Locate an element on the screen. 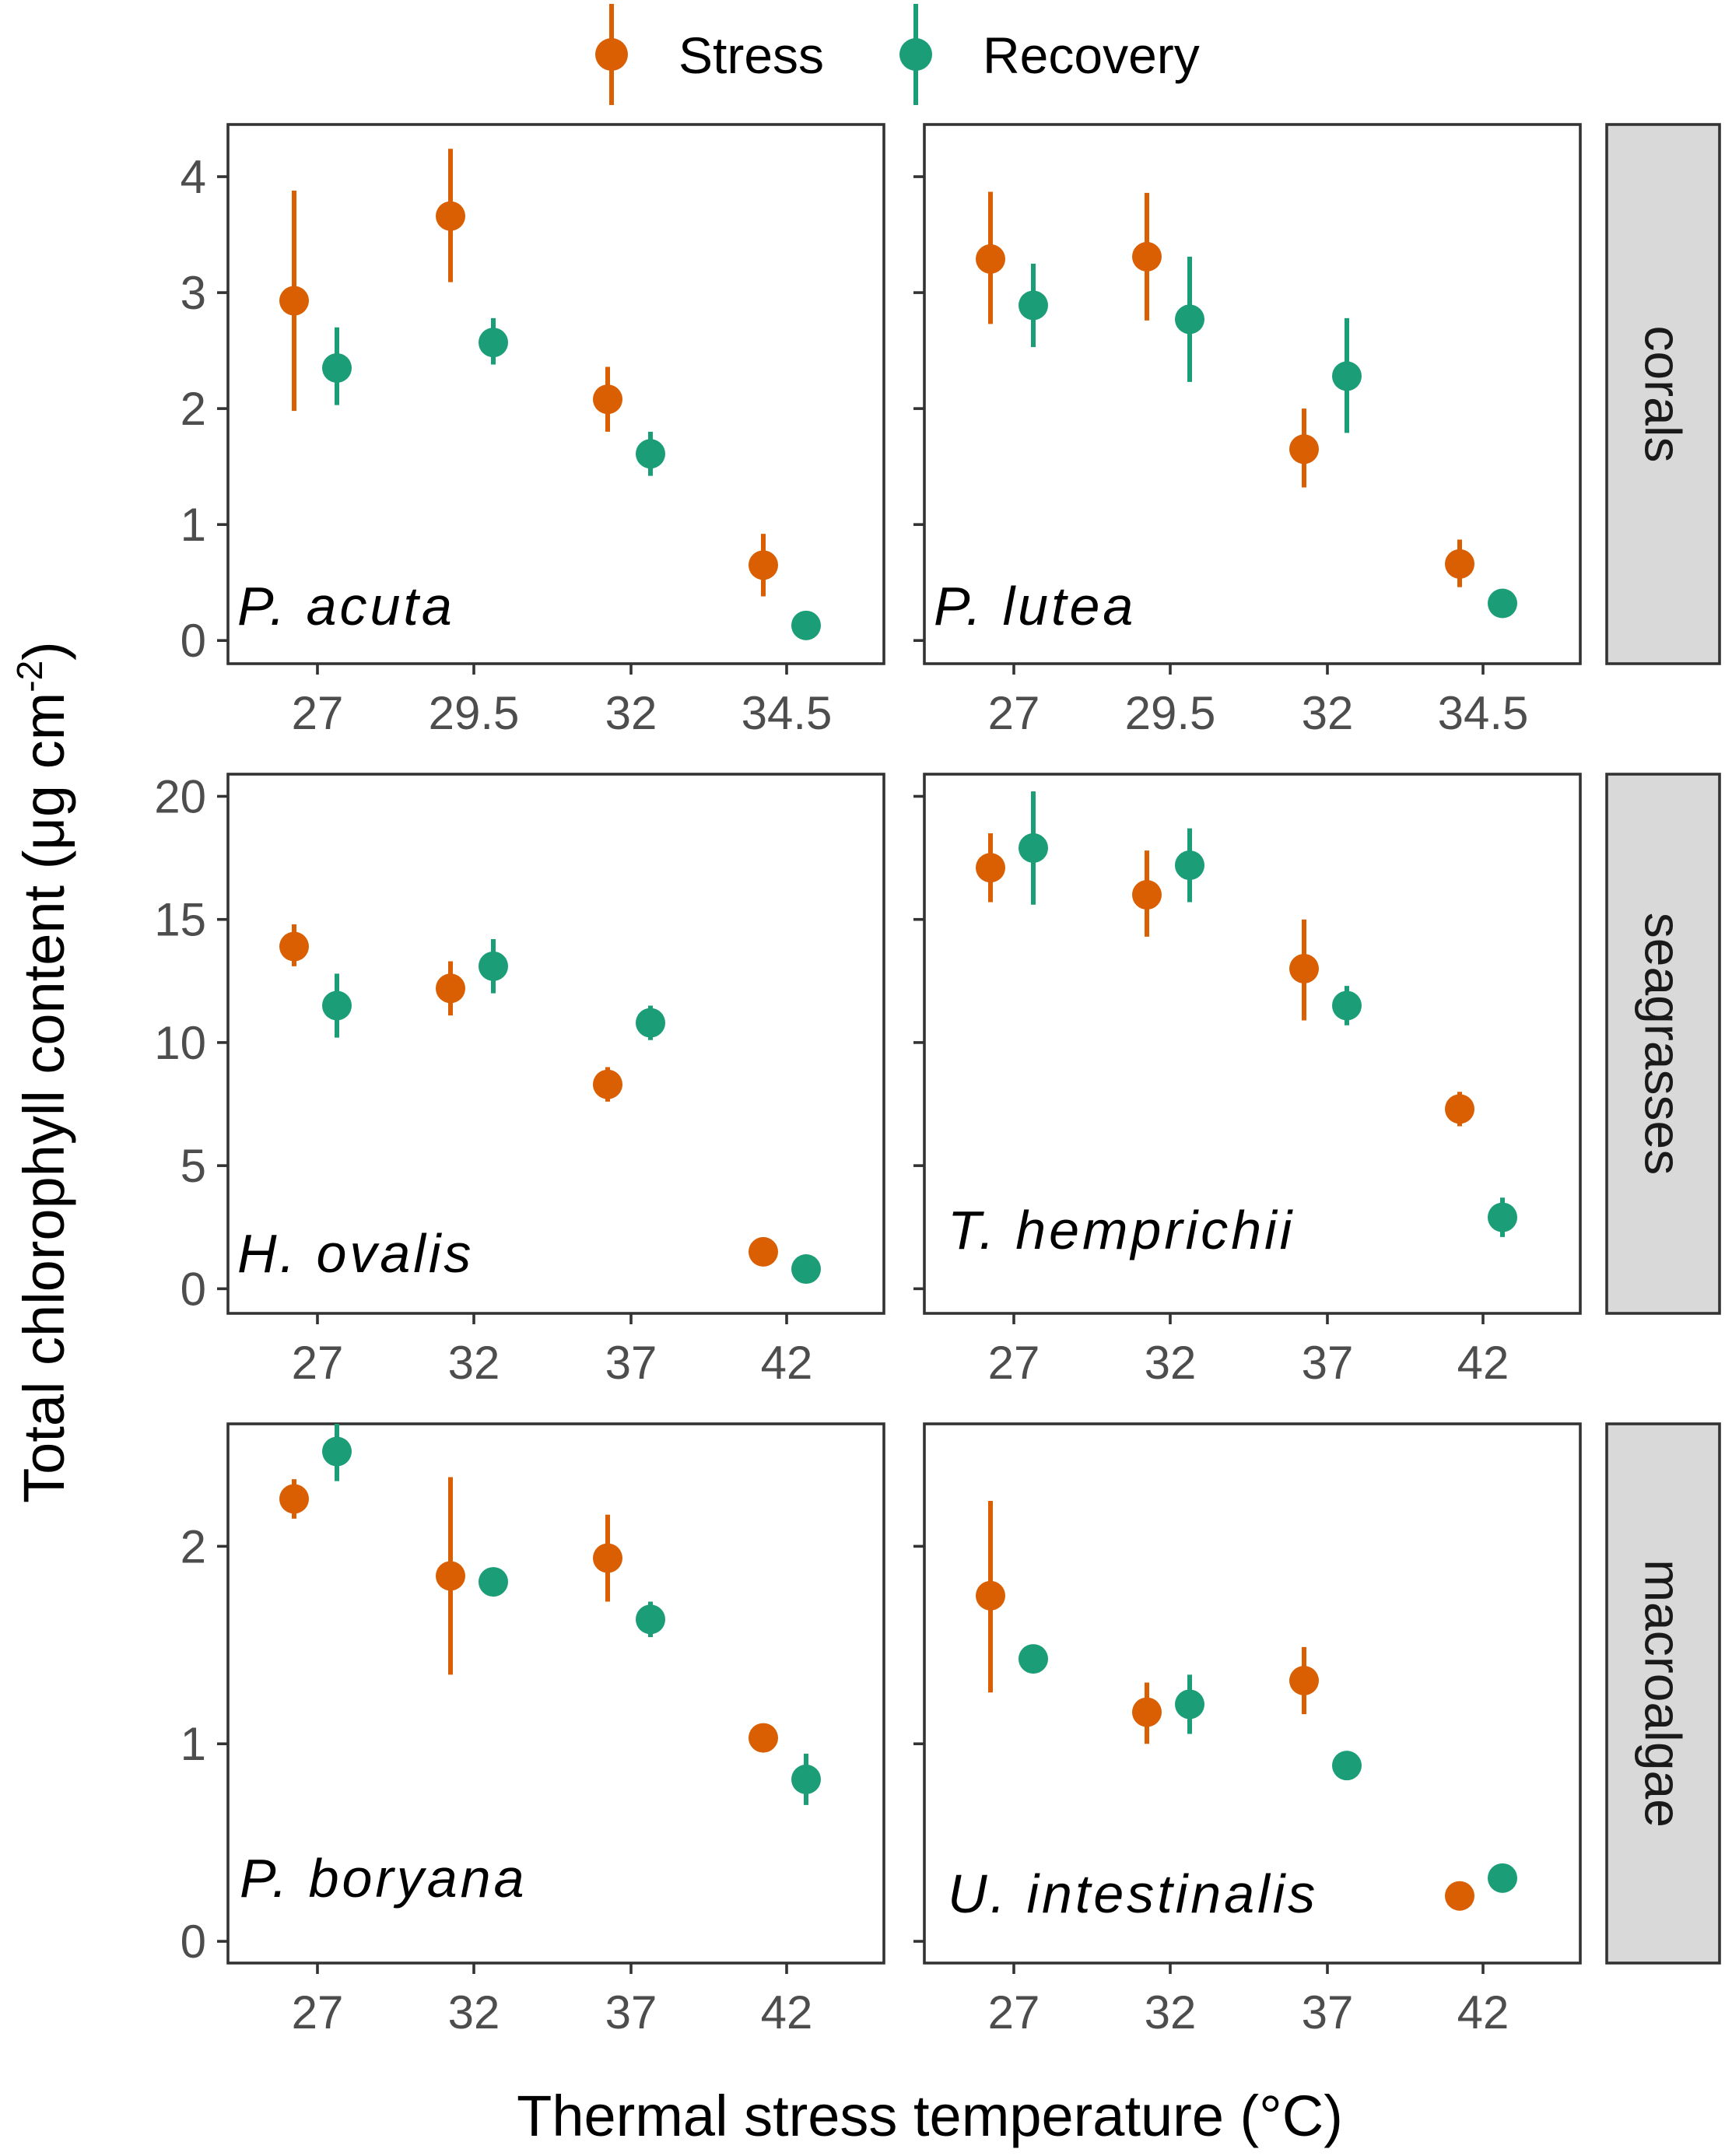  y-tick-label: 15 is located at coordinates (180, 920).